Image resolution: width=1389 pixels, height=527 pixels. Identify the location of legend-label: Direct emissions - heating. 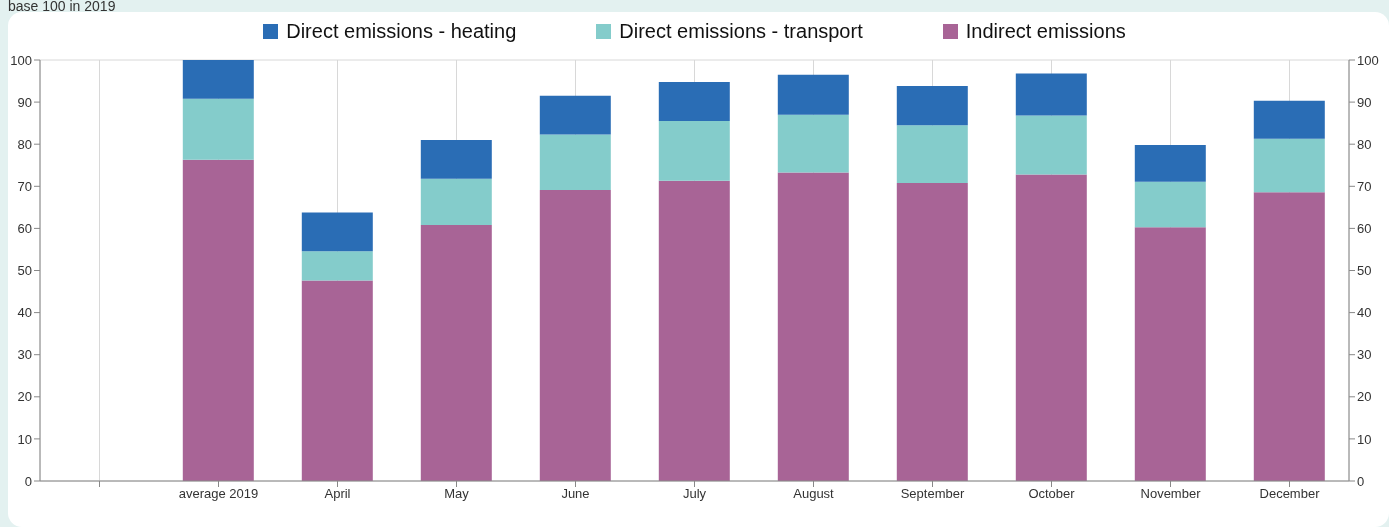
(401, 31).